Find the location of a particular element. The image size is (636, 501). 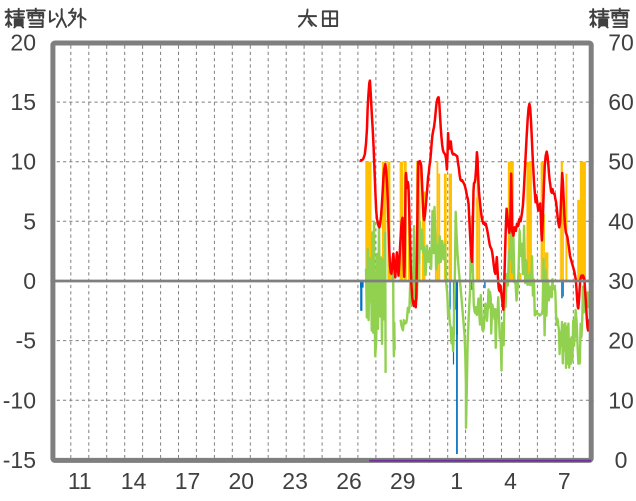

svg-text: 23 is located at coordinates (295, 481).